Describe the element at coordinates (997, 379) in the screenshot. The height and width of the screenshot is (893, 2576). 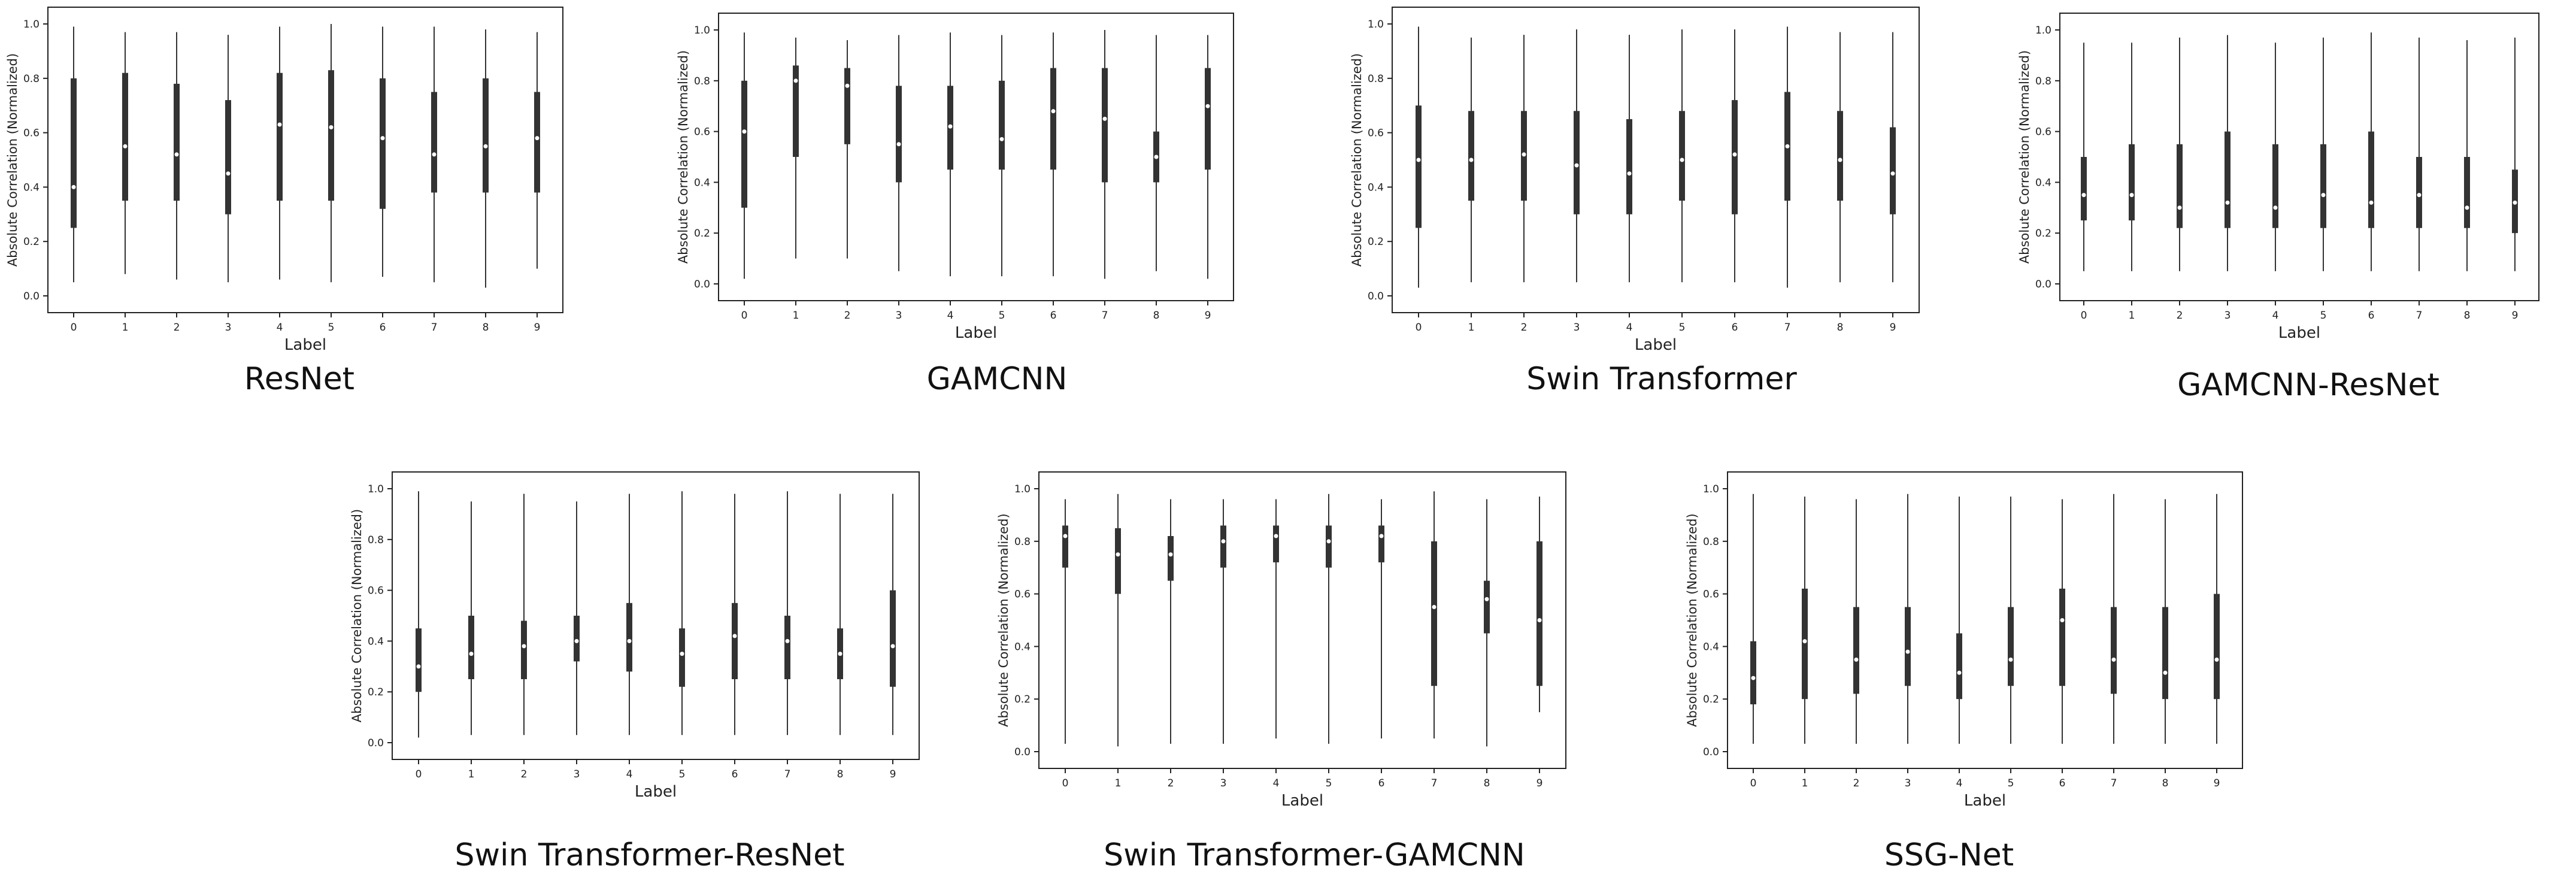
I see `chart-caption: GAMCNN` at that location.